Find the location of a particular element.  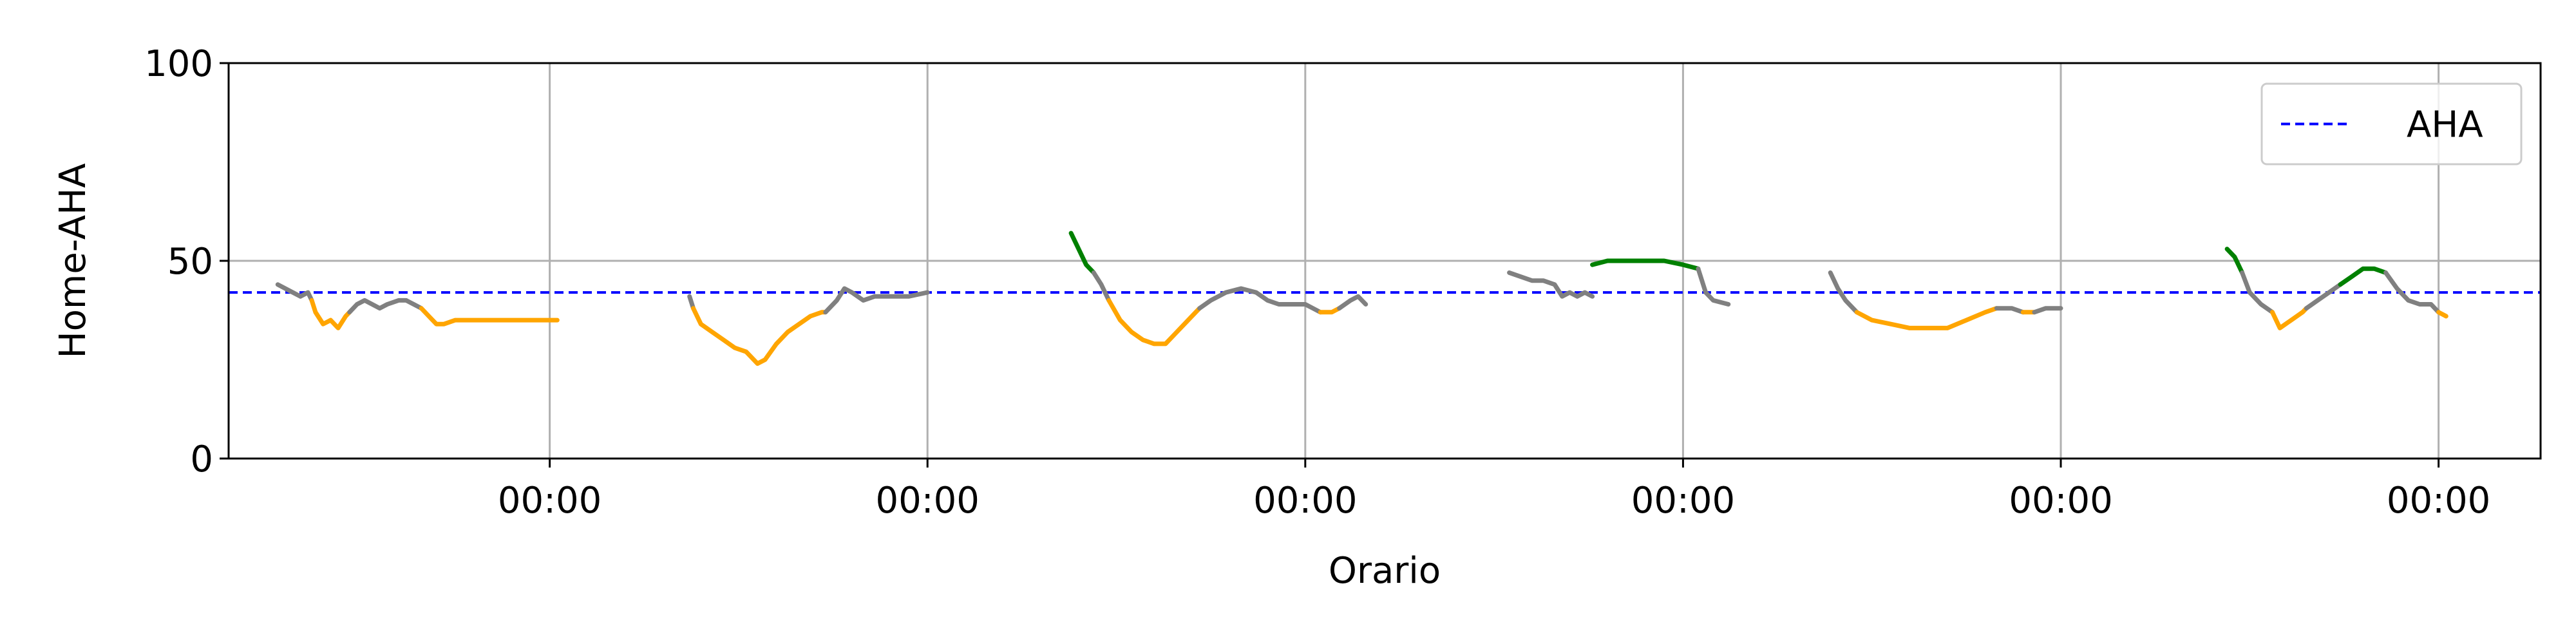

x-axis-ticks: 00:00 00:00 00:00 00:00 00:00 00:00 is located at coordinates (1494, 491).